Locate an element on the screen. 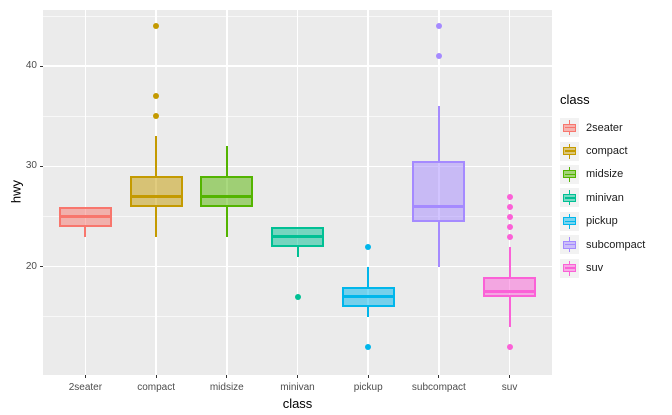  median-pickup is located at coordinates (368, 297).